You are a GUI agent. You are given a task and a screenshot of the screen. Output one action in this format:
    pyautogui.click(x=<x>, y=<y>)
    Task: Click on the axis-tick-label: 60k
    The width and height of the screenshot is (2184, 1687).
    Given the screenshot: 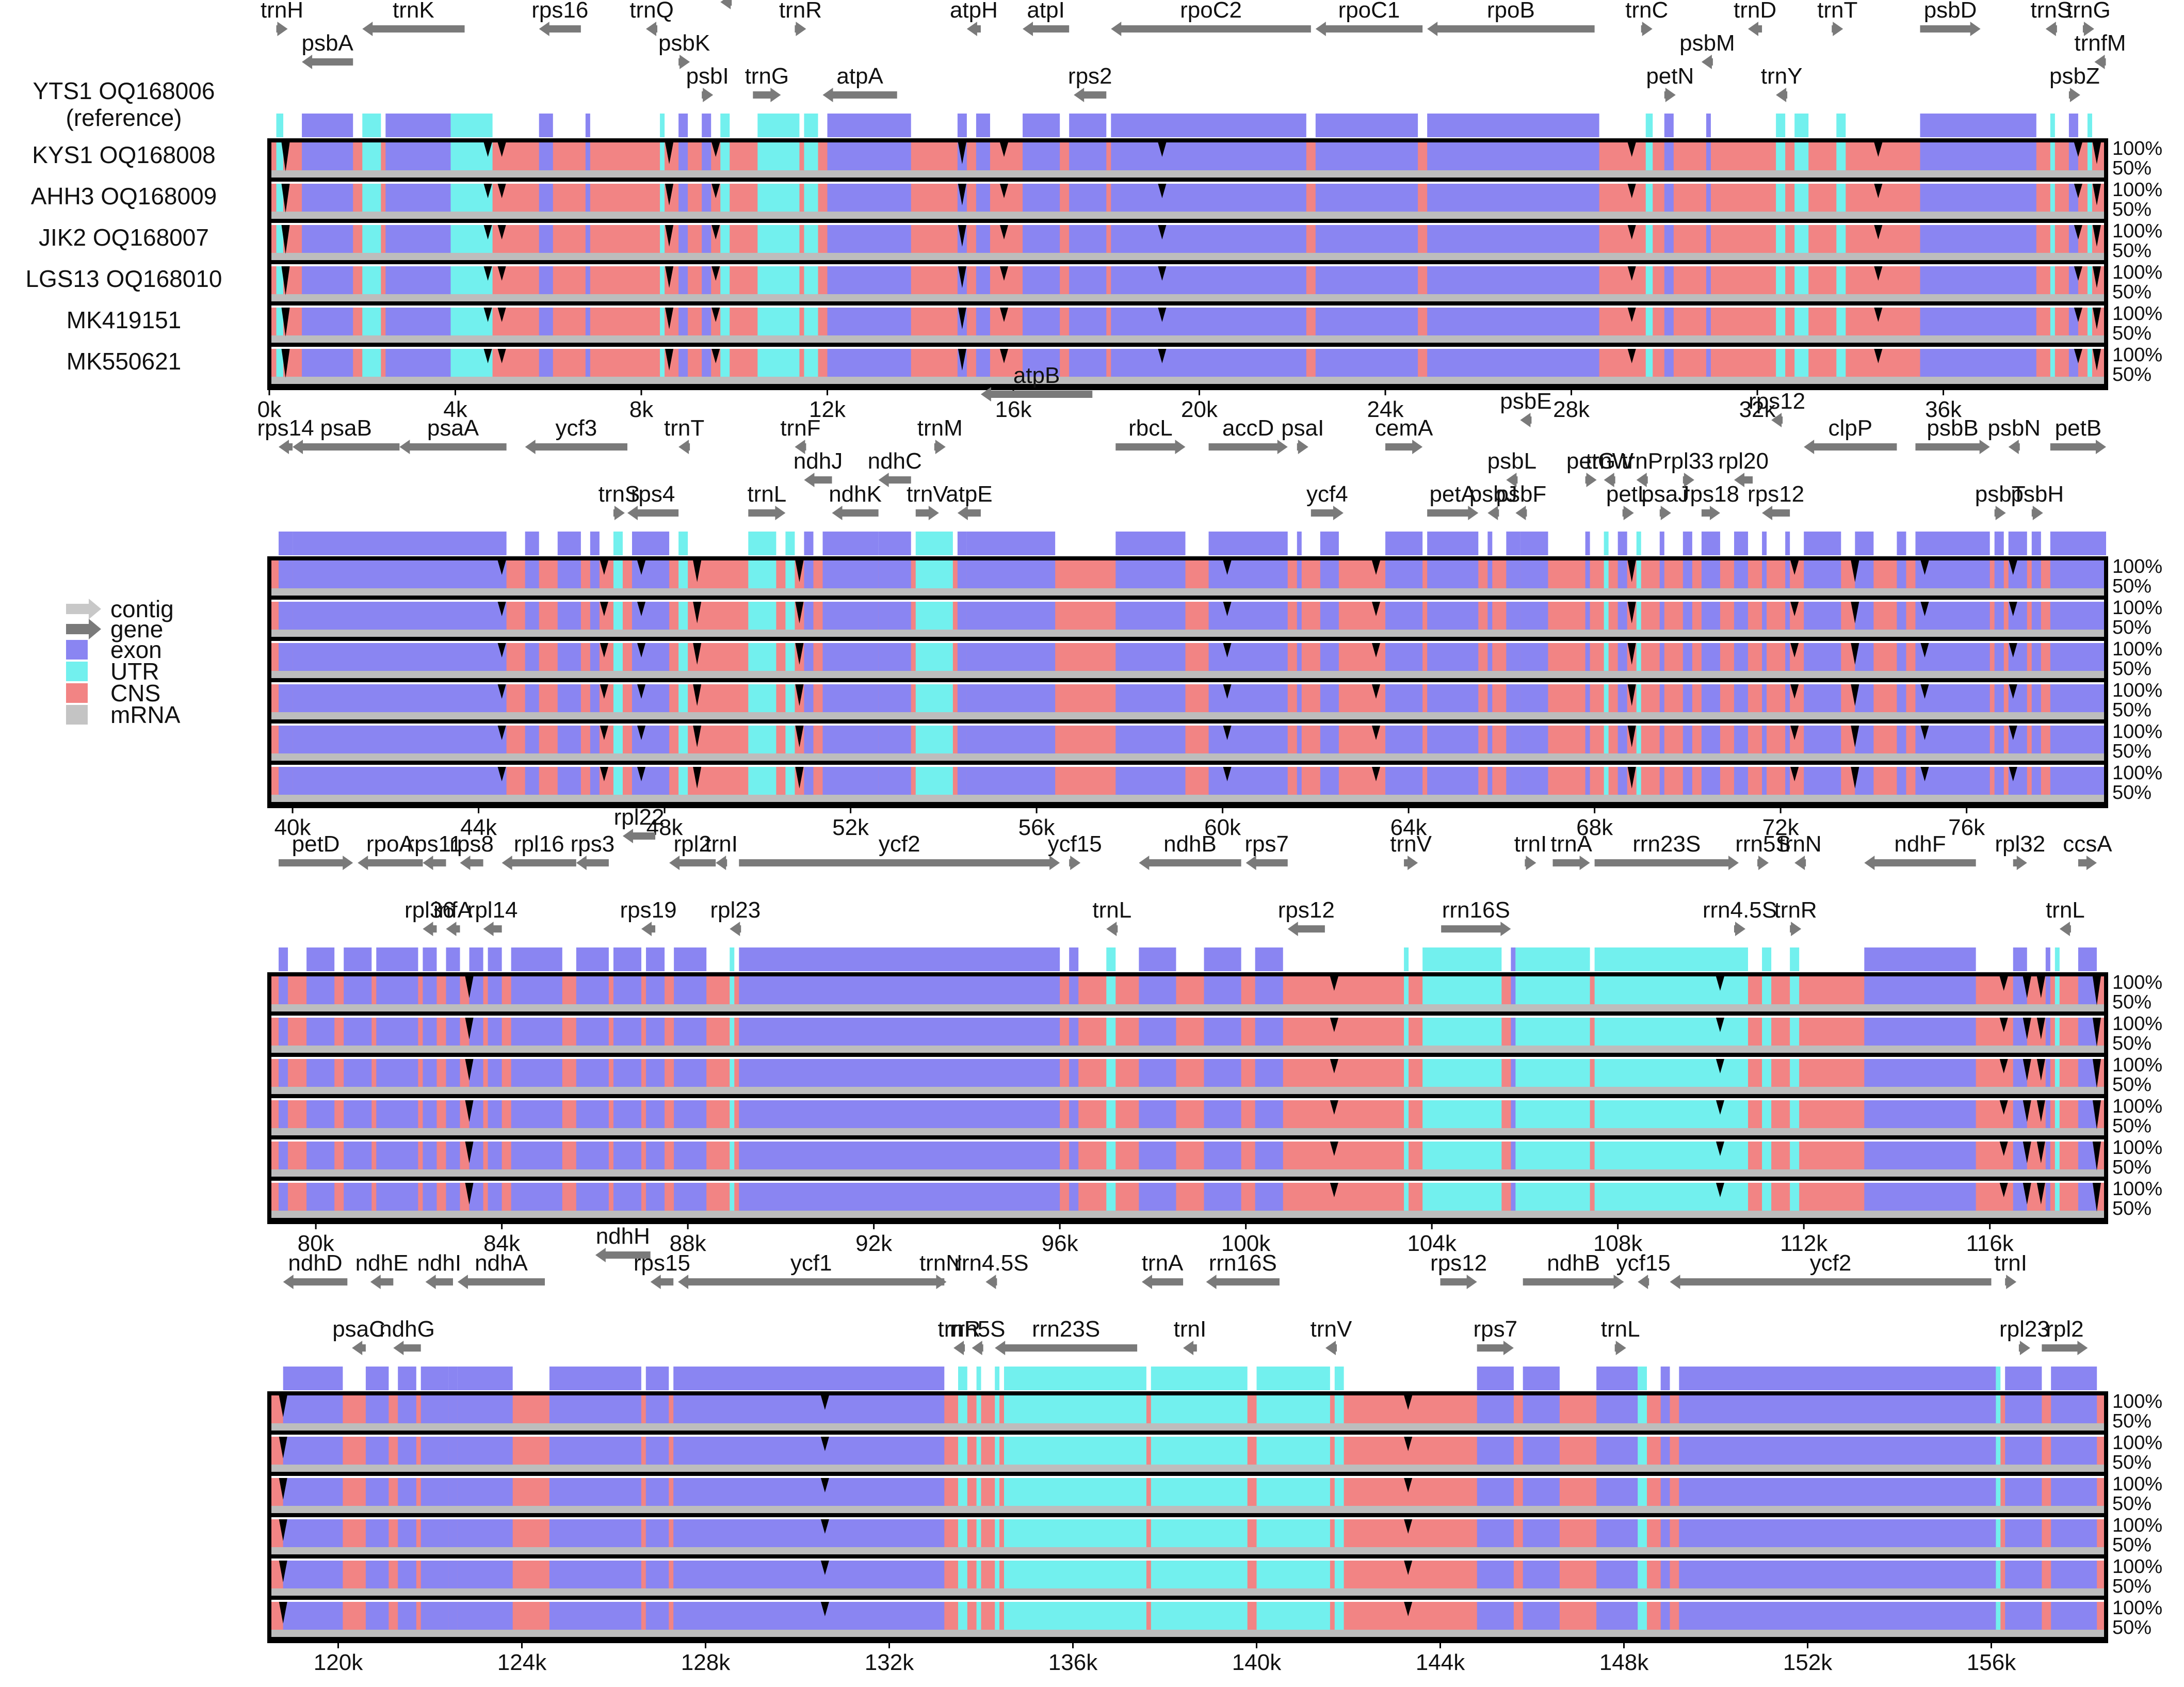 What is the action you would take?
    pyautogui.click(x=1222, y=827)
    